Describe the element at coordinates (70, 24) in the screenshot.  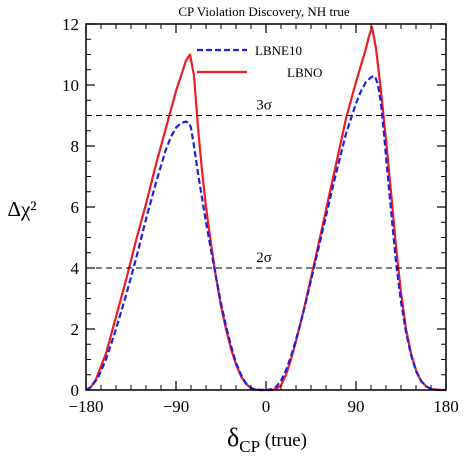
I see `y-tick-label: 12` at that location.